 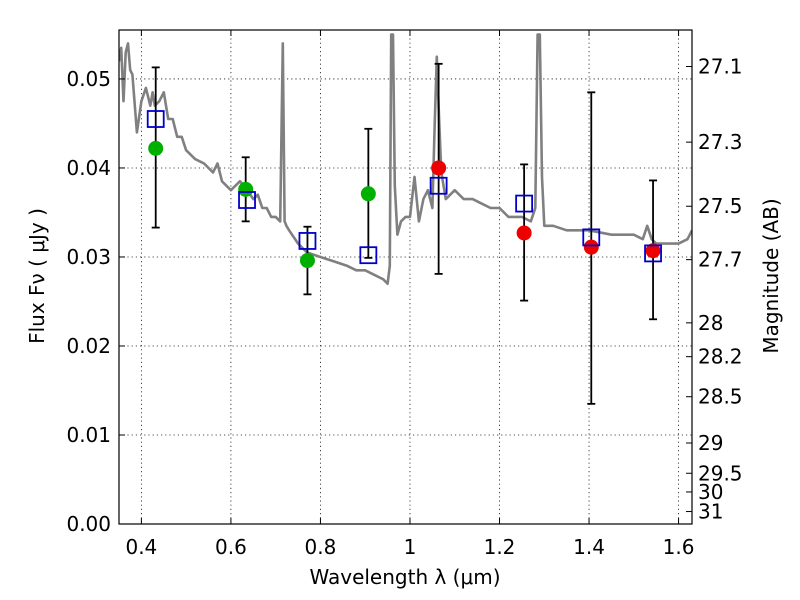 What do you see at coordinates (231, 547) in the screenshot?
I see `x-tick-label: 0.6` at bounding box center [231, 547].